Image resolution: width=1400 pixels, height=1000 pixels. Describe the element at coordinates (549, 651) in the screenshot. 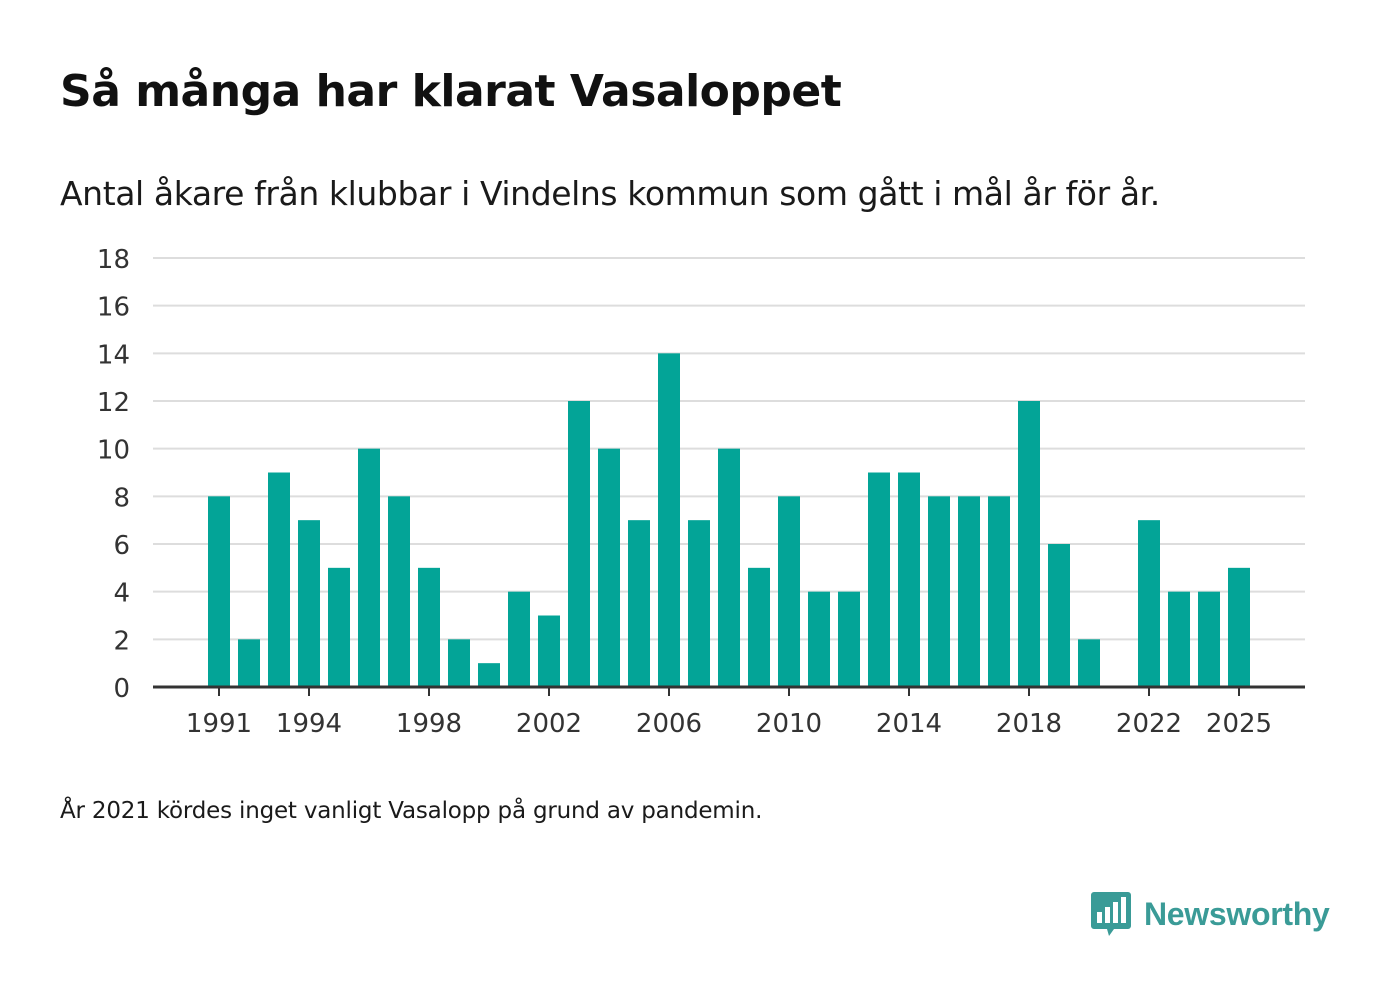

I see `bar-2002` at that location.